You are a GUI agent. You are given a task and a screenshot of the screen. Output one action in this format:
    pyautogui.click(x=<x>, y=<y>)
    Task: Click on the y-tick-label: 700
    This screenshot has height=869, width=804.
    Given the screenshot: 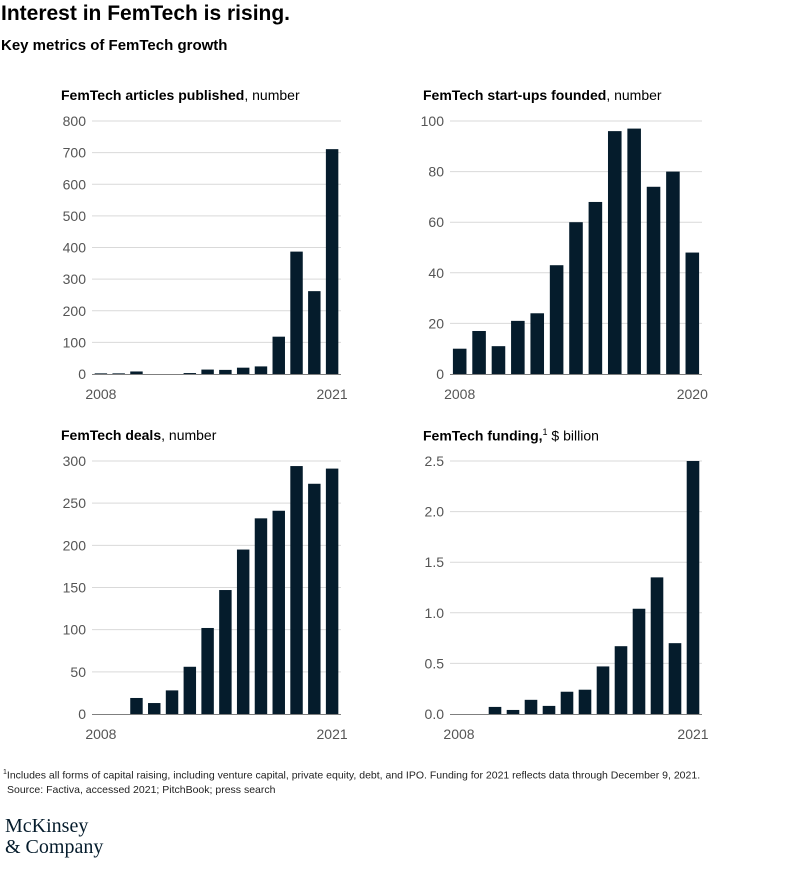 What is the action you would take?
    pyautogui.click(x=75, y=153)
    